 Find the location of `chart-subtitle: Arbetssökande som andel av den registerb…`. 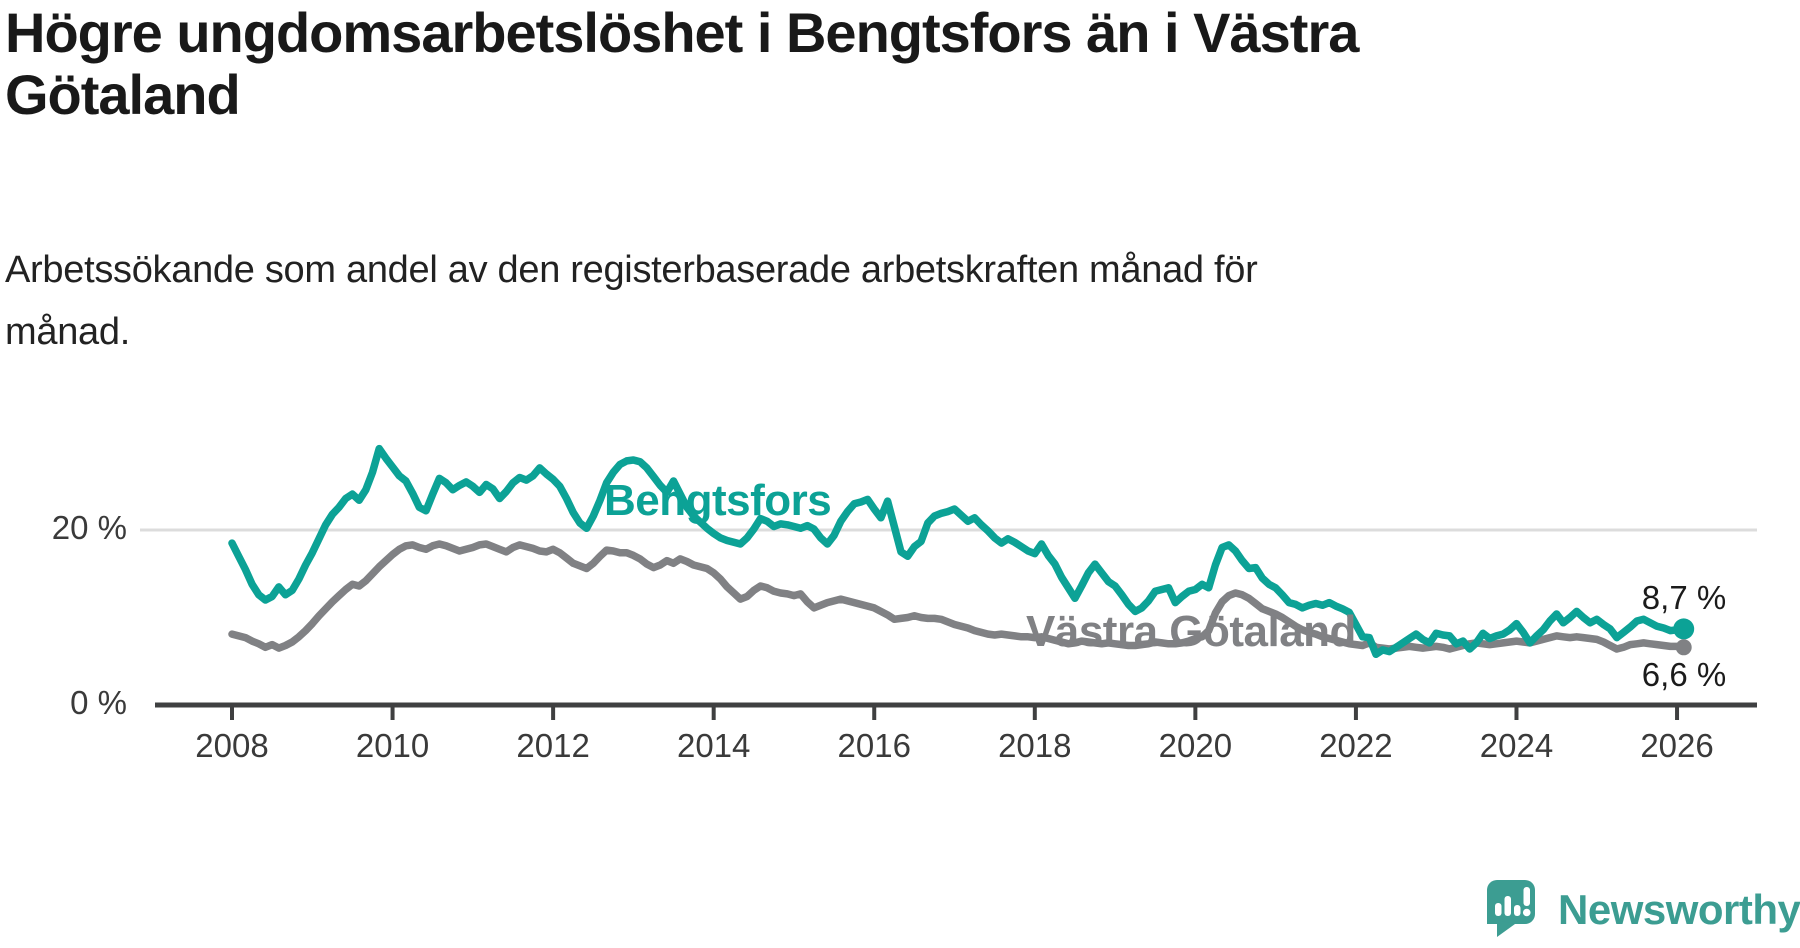

chart-subtitle: Arbetssökande som andel av den registerb… is located at coordinates (631, 301).